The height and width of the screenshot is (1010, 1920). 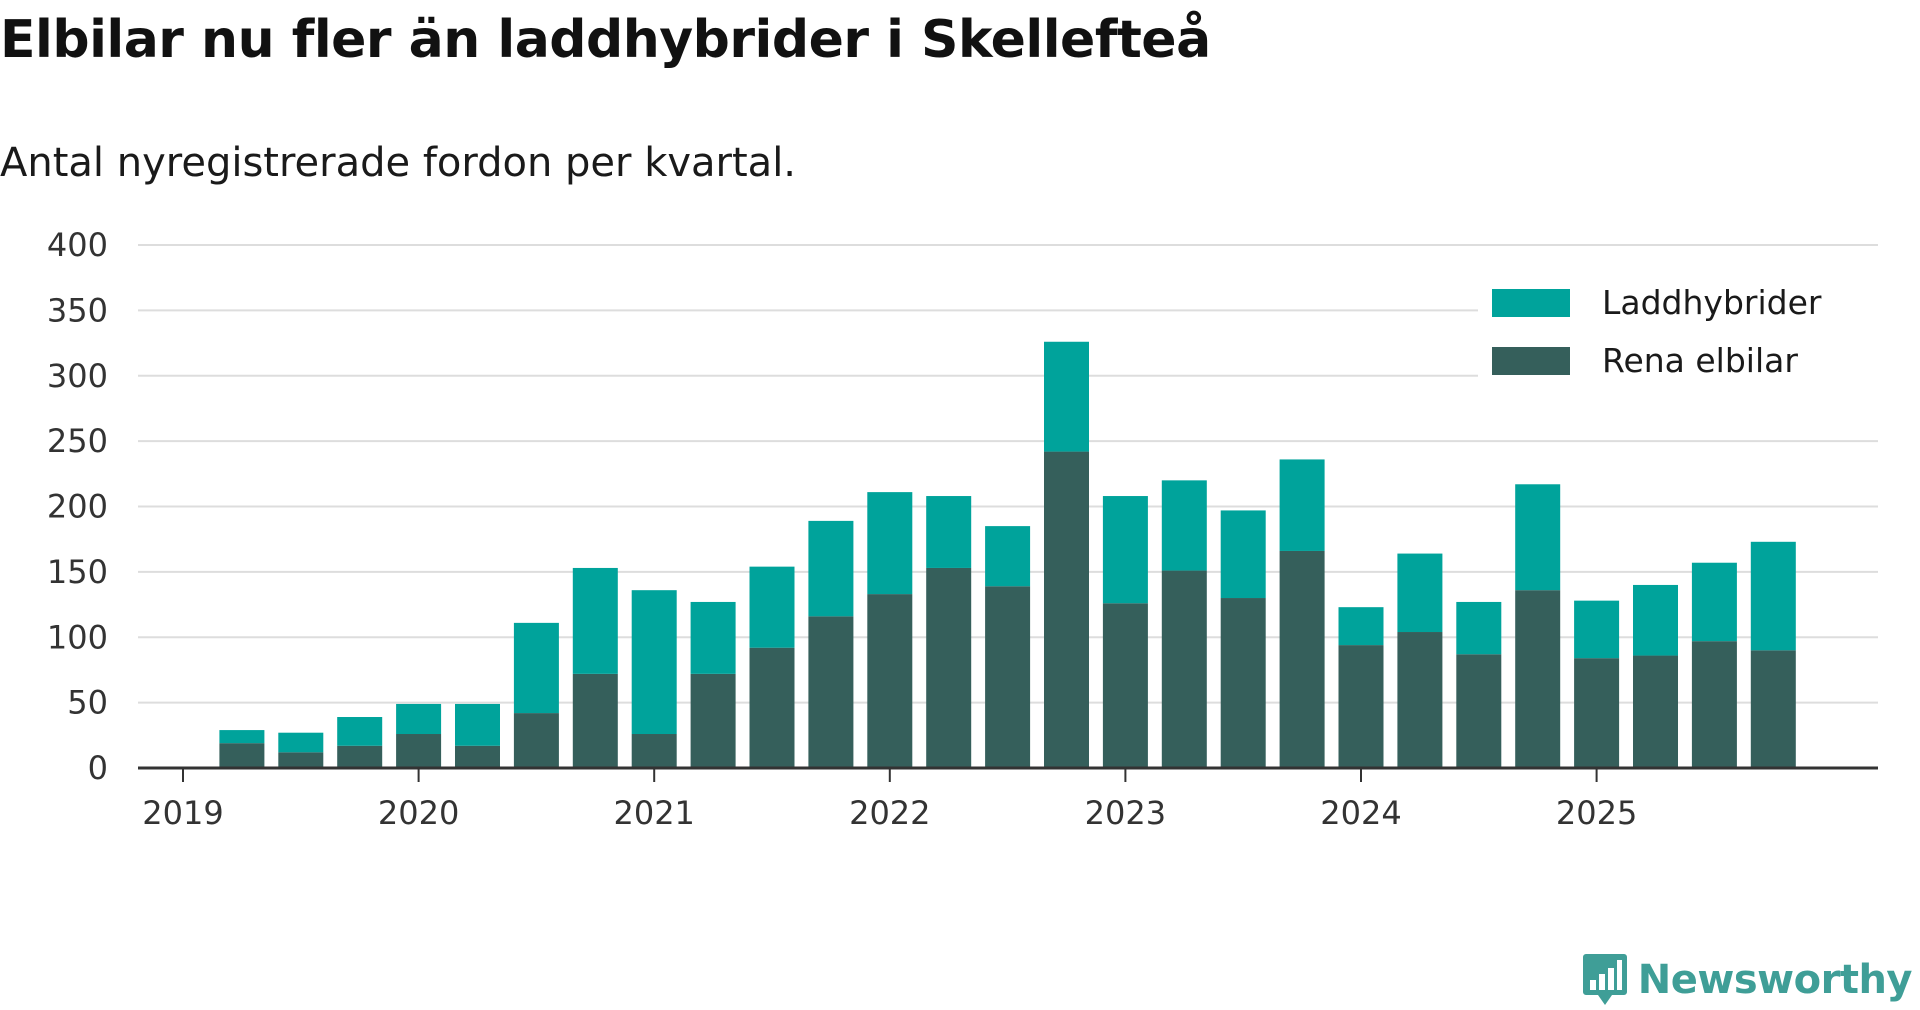 What do you see at coordinates (1125, 813) in the screenshot?
I see `x-tick-label: 2023` at bounding box center [1125, 813].